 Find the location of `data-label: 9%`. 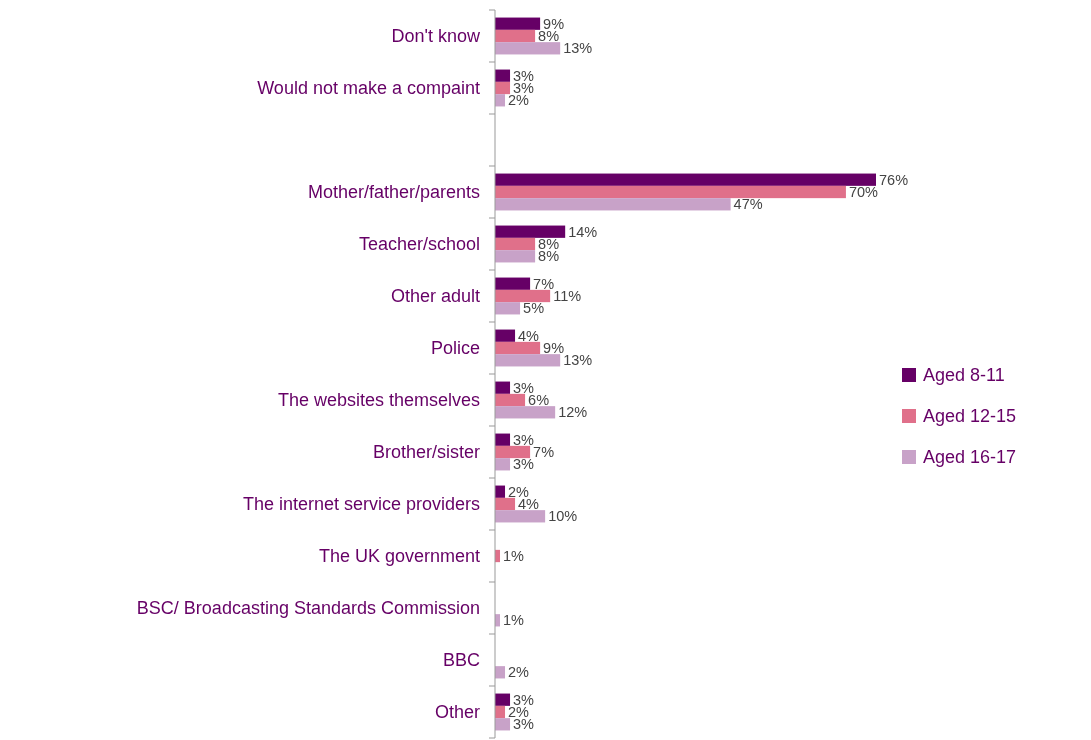

data-label: 9% is located at coordinates (554, 348).